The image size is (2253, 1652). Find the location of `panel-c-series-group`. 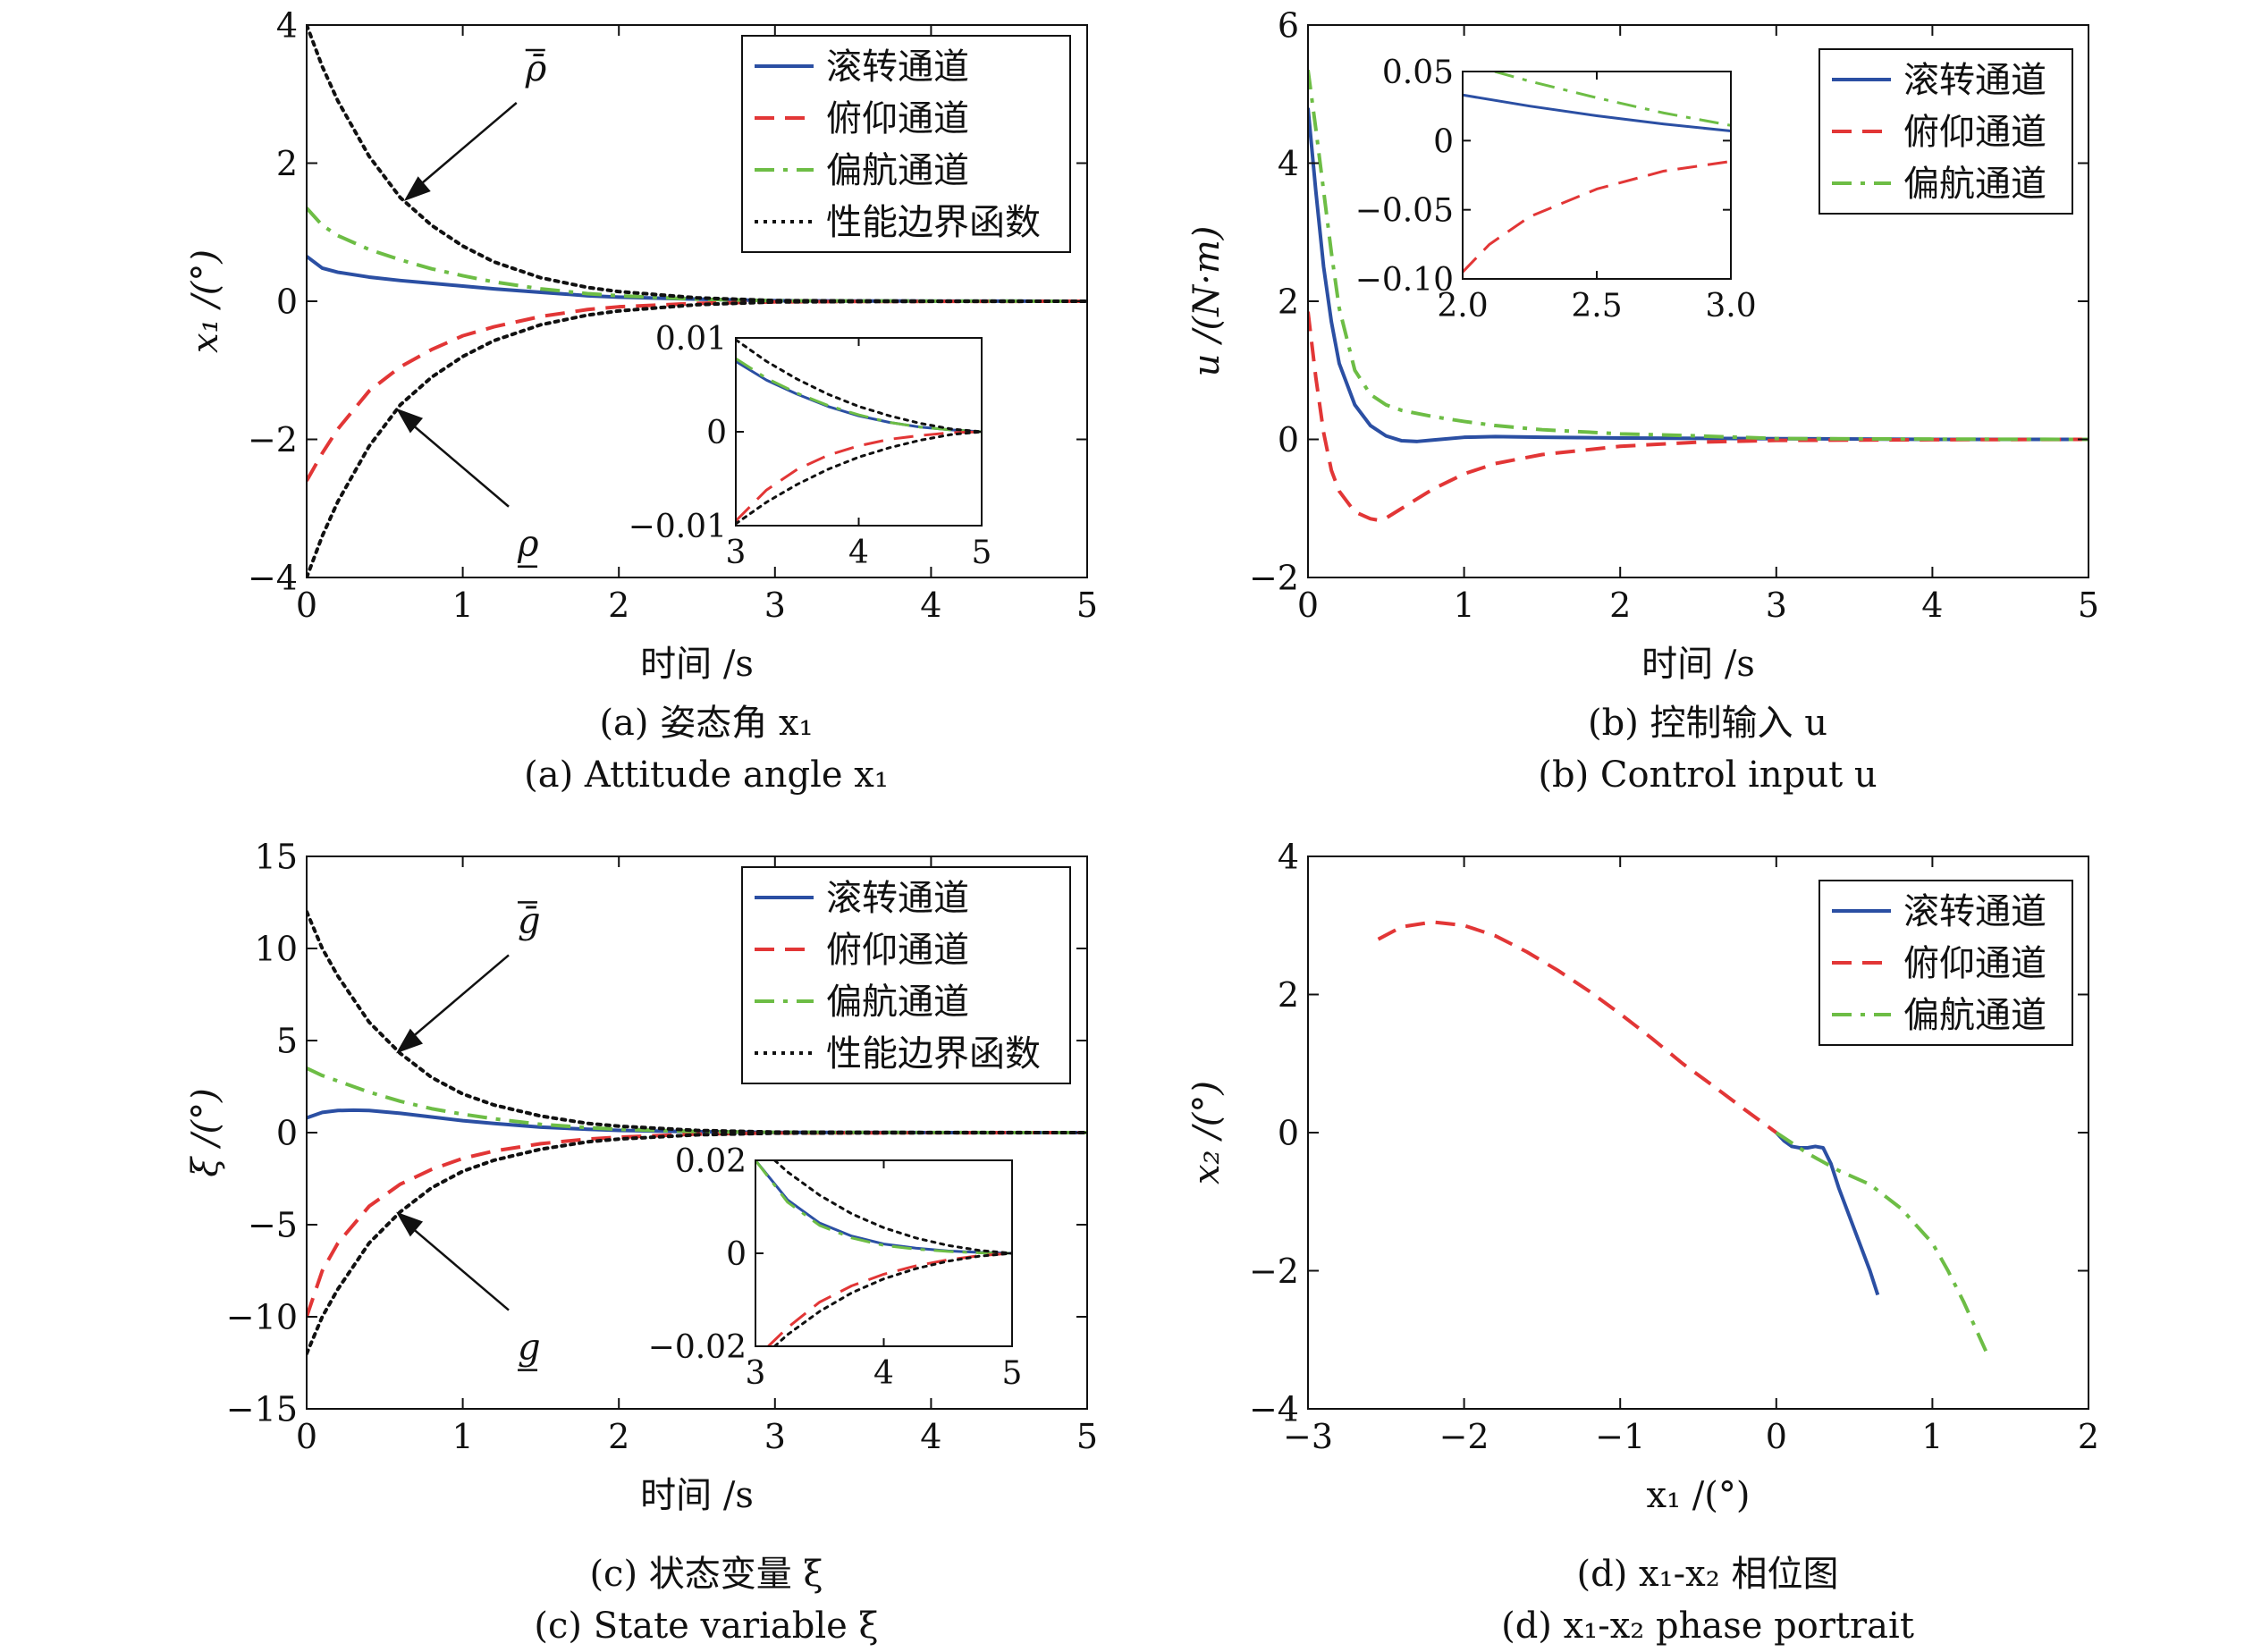

panel-c-series-group is located at coordinates (697, 1132).